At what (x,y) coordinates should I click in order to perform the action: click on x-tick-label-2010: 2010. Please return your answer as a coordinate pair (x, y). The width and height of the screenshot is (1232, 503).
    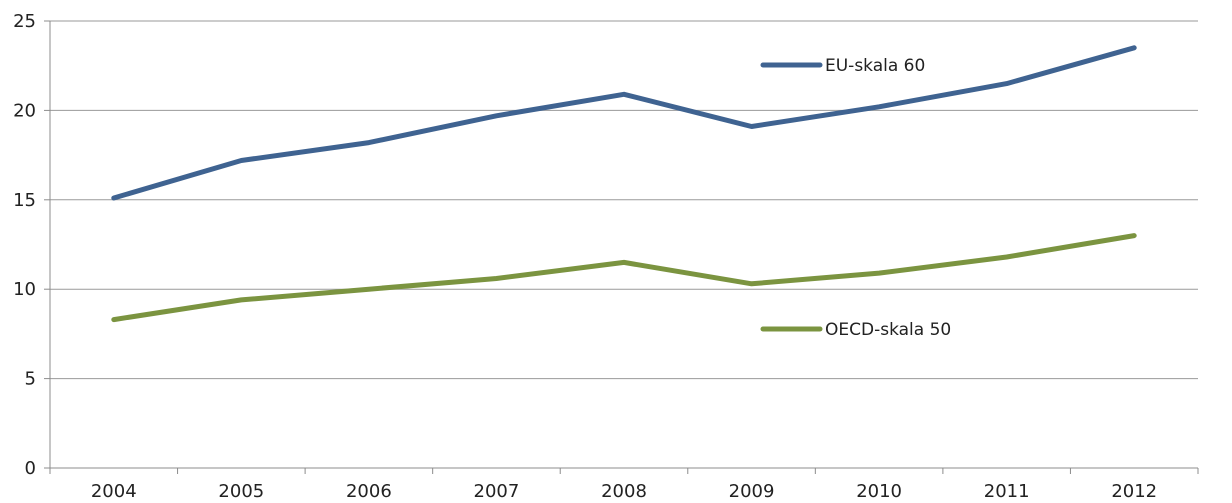
    Looking at the image, I should click on (879, 491).